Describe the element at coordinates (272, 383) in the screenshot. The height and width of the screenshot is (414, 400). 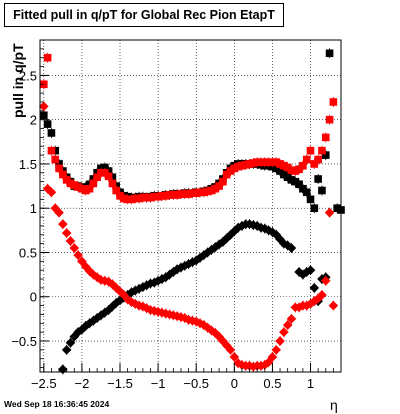
I see `x-tick-label: 0.5` at that location.